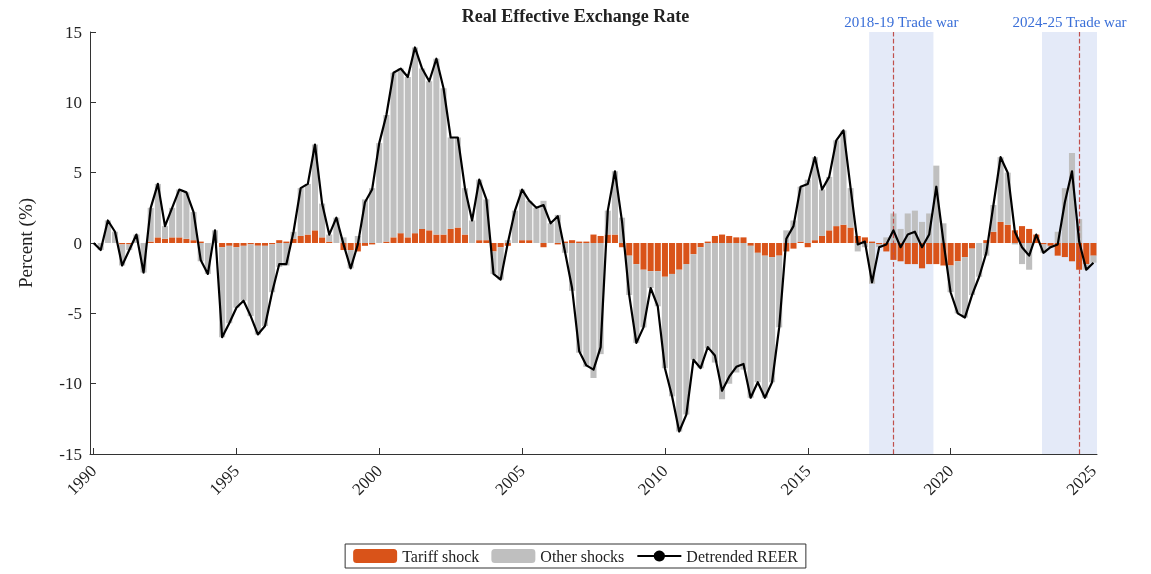 The image size is (1151, 574). Describe the element at coordinates (73, 102) in the screenshot. I see `y-tick-label: 10` at that location.